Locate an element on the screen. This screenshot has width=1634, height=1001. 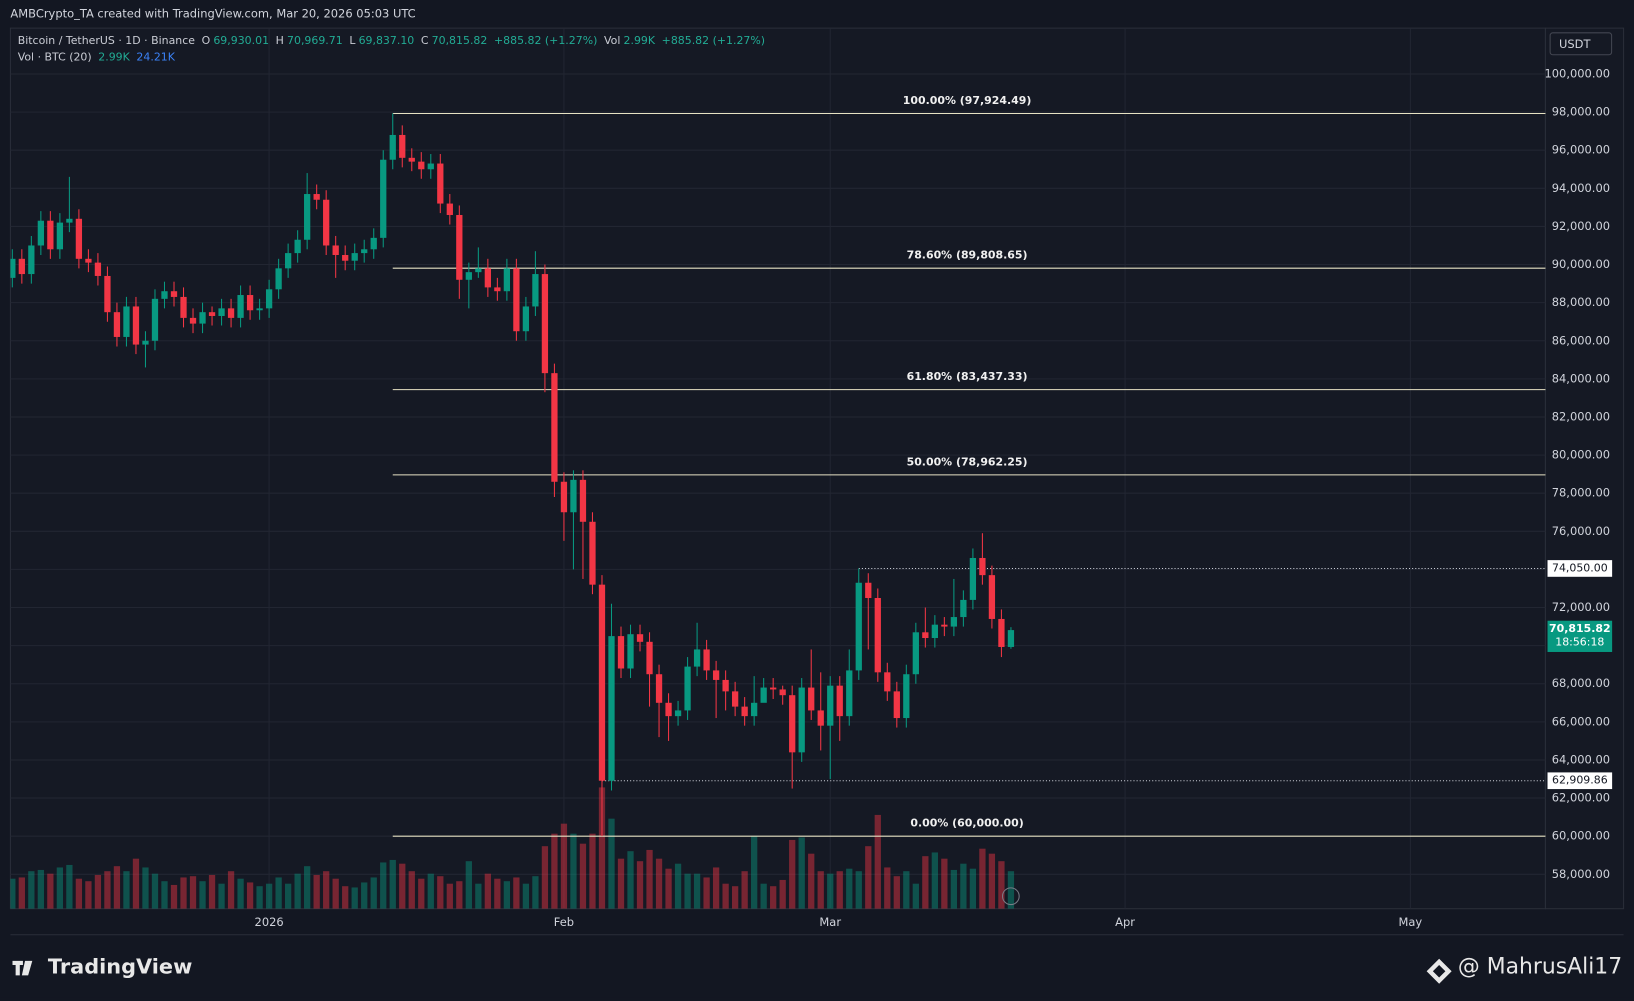
x-tick-label: May is located at coordinates (1411, 922).